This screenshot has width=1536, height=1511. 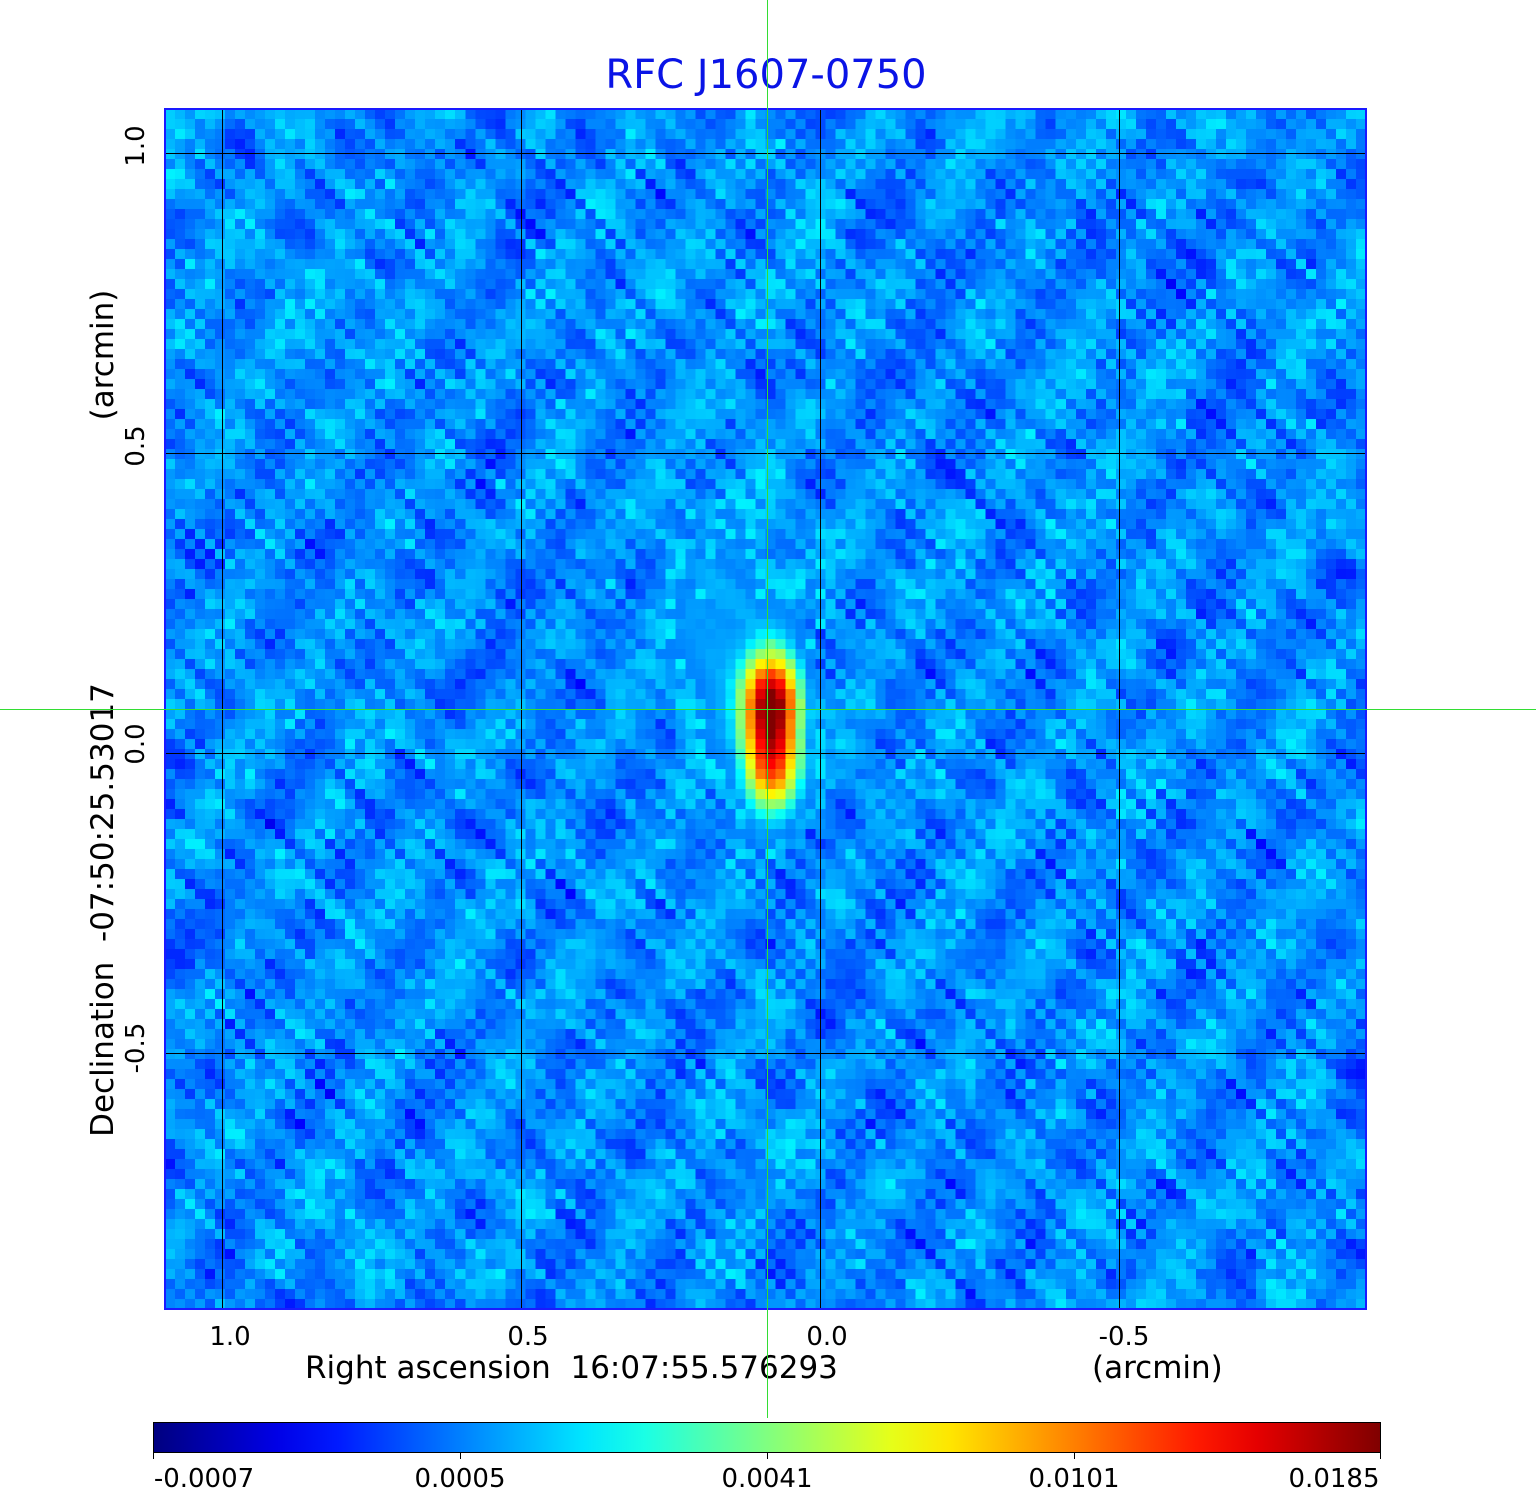 I want to click on grid-line-y-1.0, so click(x=765, y=153).